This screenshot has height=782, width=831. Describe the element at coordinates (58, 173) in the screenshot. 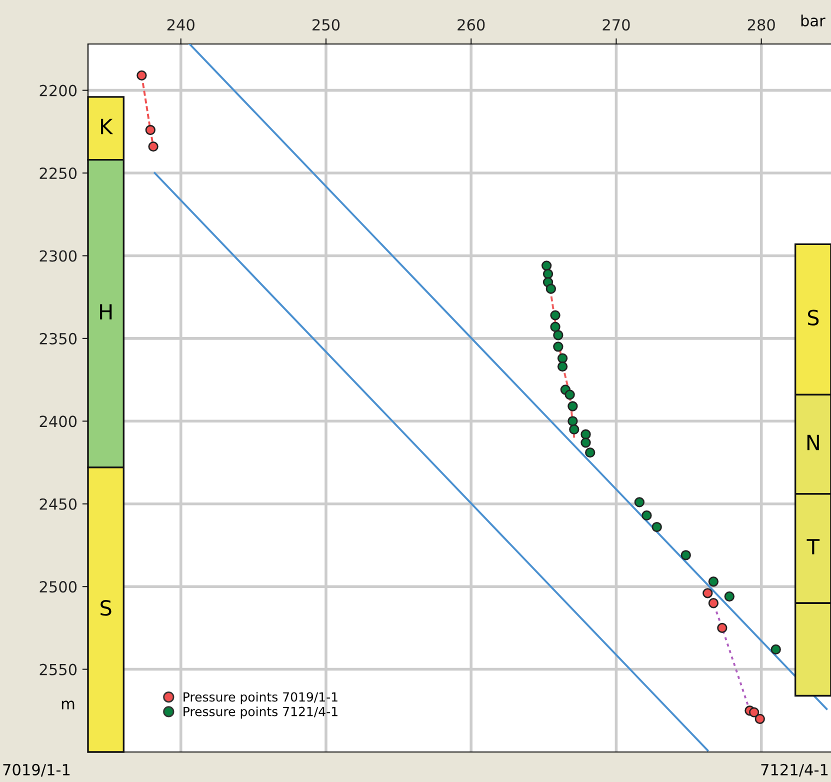

I see `y-tick-label: 2250` at that location.